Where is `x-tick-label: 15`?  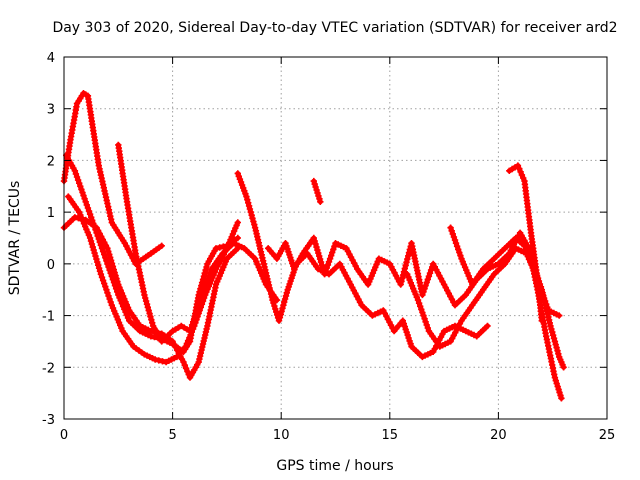
x-tick-label: 15 is located at coordinates (390, 435).